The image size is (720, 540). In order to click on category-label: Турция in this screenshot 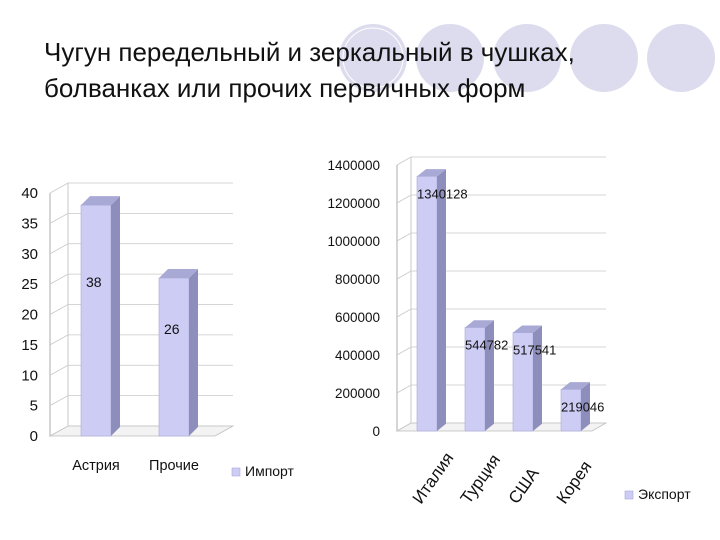, I will do `click(480, 479)`.